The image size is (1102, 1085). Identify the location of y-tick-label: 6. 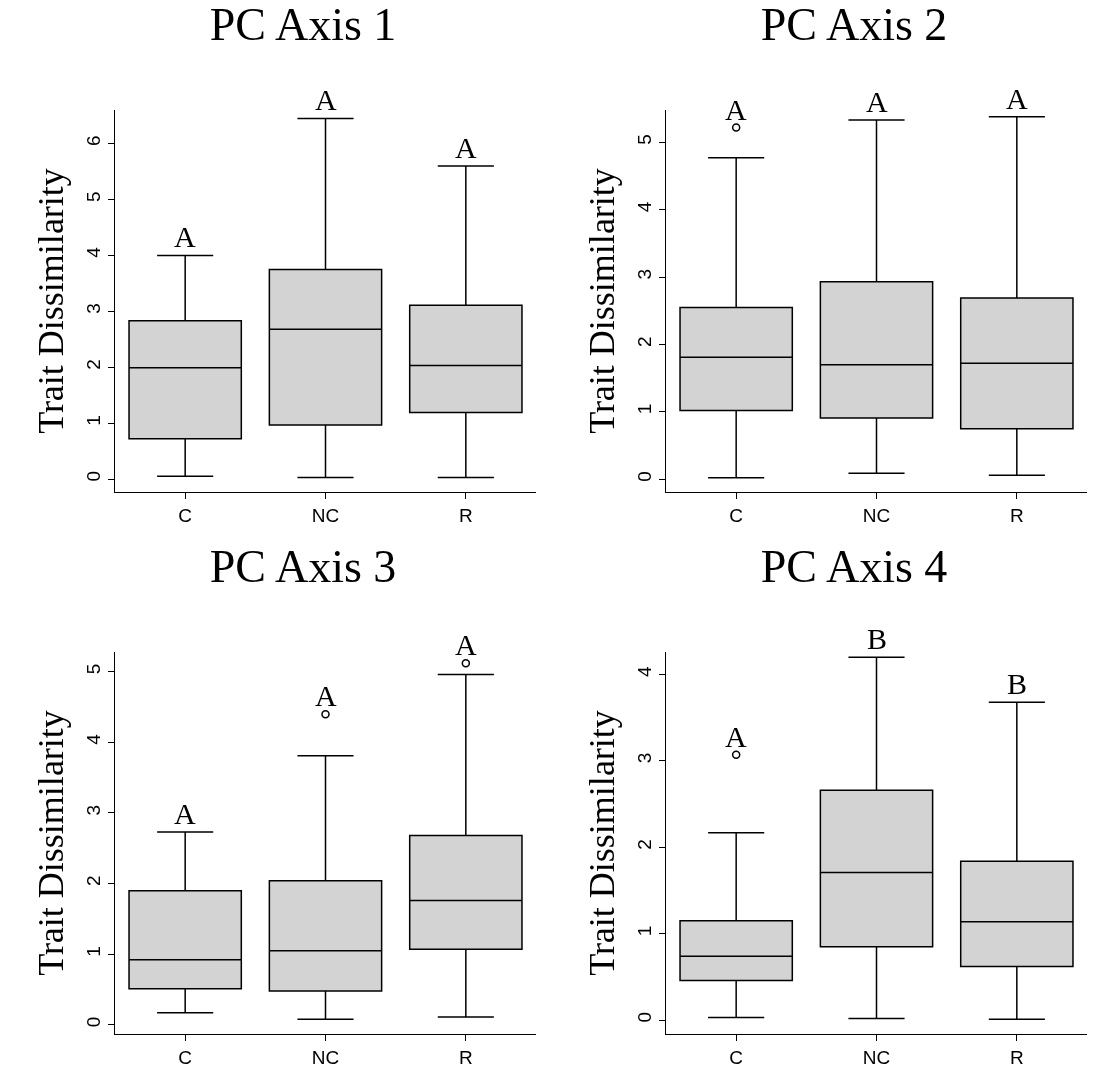
(94, 140).